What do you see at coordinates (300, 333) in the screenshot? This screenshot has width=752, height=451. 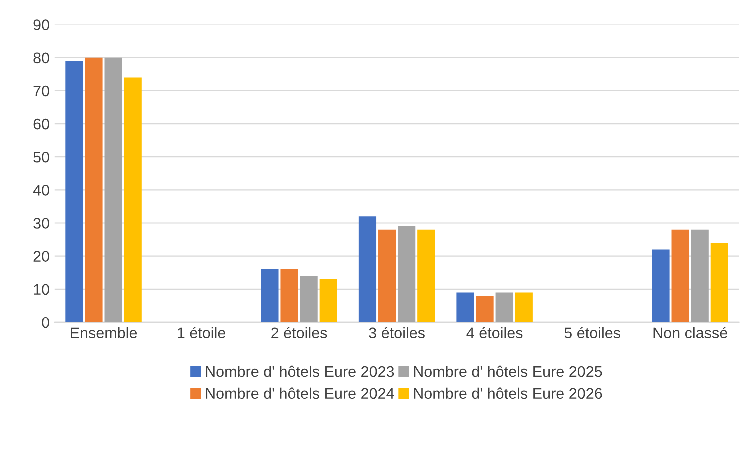 I see `x-tick-label: 2 étoiles` at bounding box center [300, 333].